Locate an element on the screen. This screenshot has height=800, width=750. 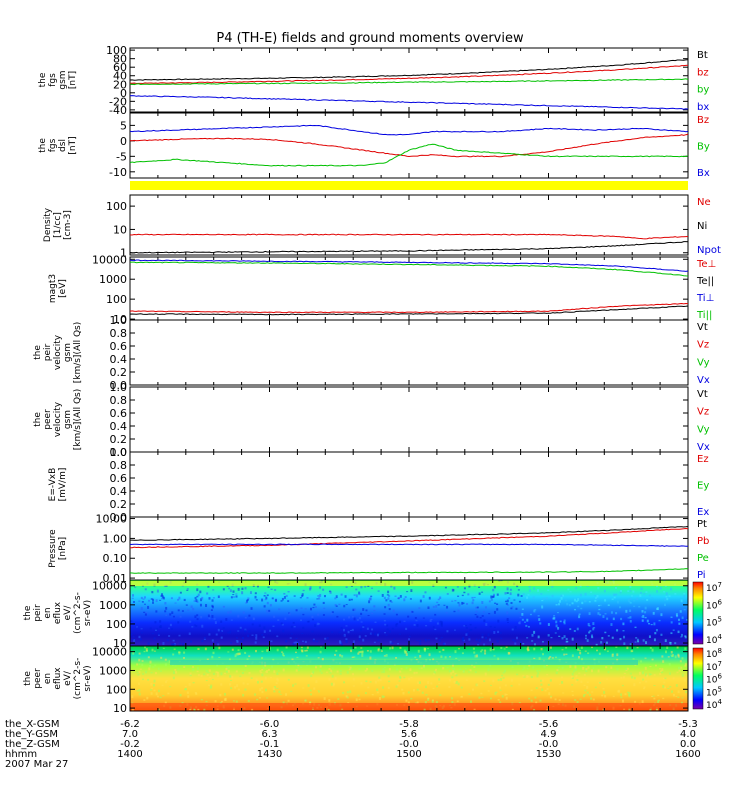
y-axis-label: [nT] is located at coordinates (73, 80).